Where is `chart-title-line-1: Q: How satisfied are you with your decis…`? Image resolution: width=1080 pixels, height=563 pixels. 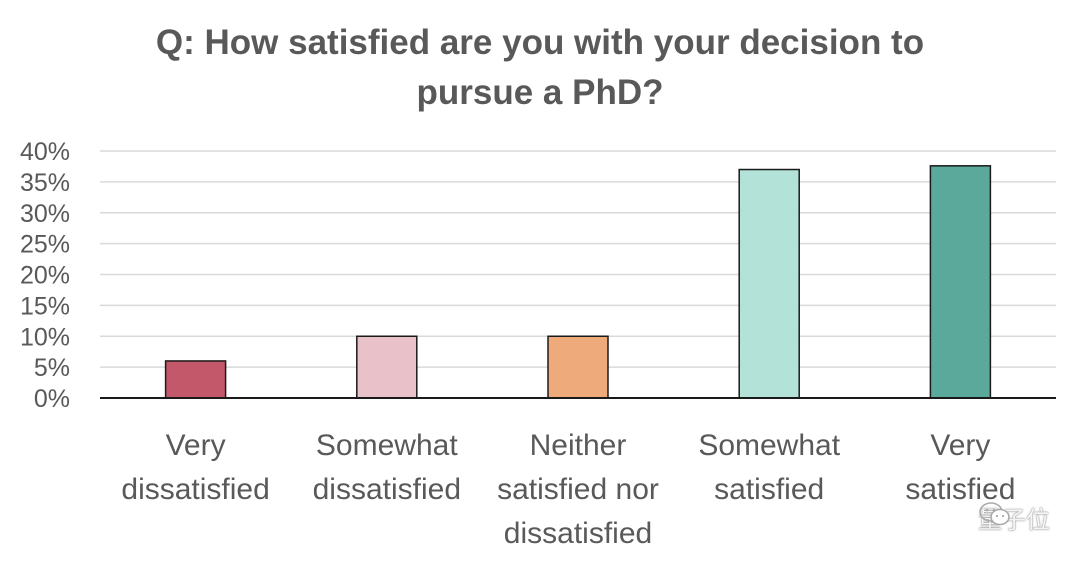 chart-title-line-1: Q: How satisfied are you with your decis… is located at coordinates (540, 42).